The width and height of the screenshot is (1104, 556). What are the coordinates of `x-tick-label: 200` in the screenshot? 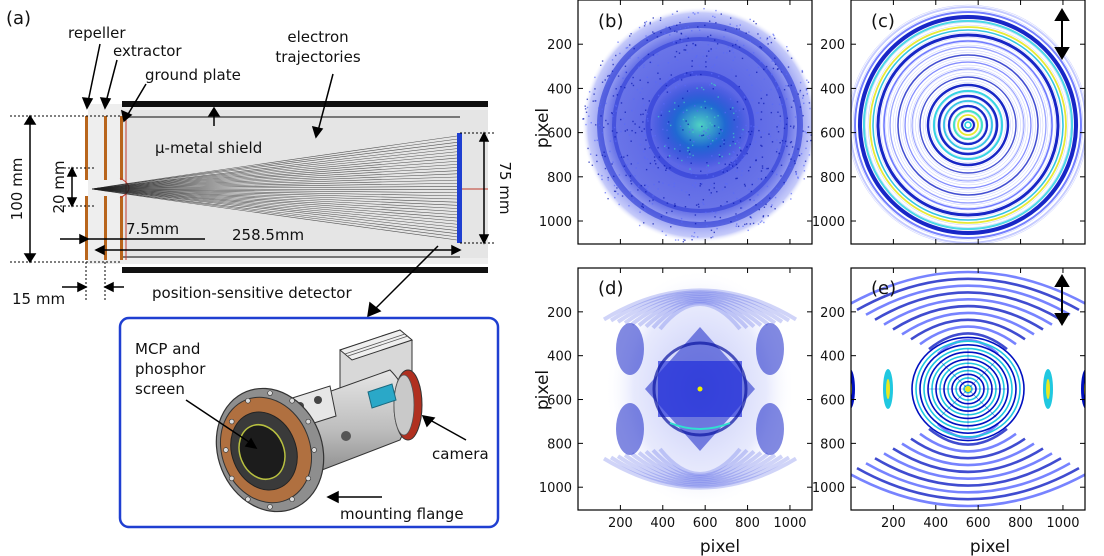 It's located at (893, 523).